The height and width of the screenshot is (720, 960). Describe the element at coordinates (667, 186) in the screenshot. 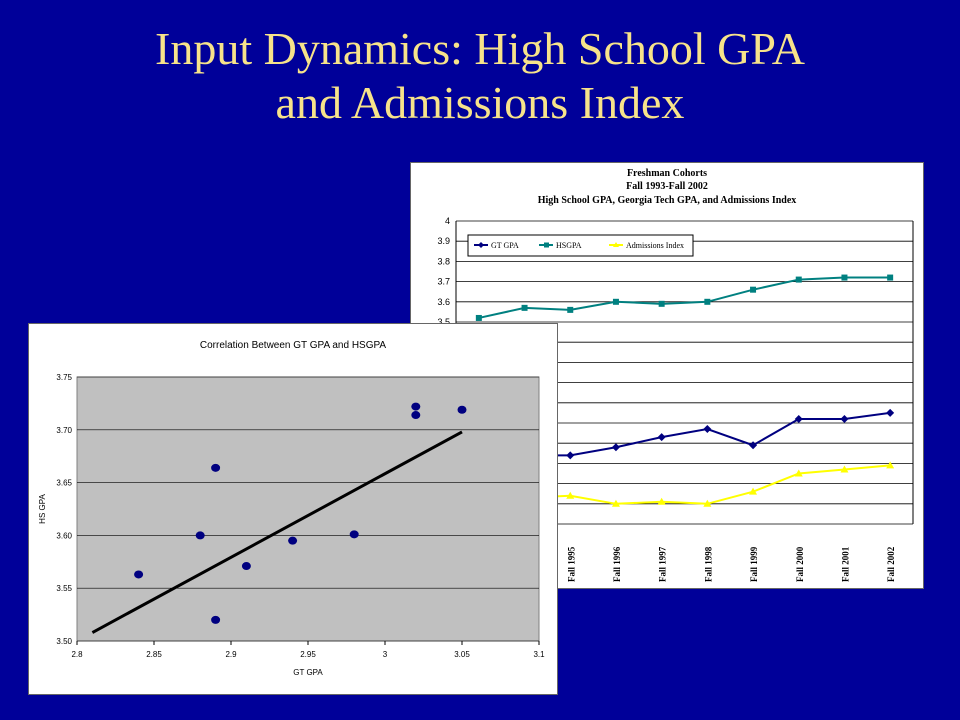

I see `trend-chart-subtitle-1: Fall 1993-Fall 2002` at that location.